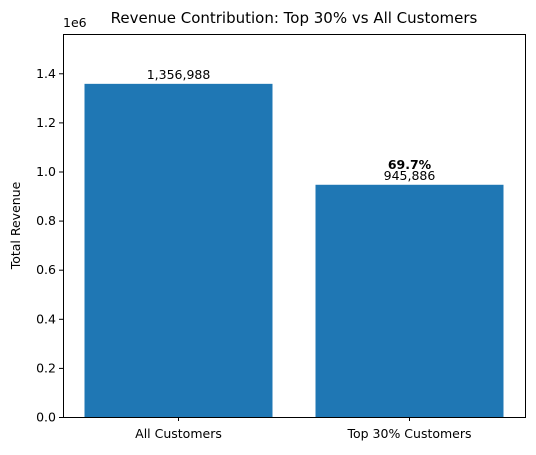 This screenshot has width=536, height=455. What do you see at coordinates (46, 417) in the screenshot?
I see `y-tick-label: 0.0` at bounding box center [46, 417].